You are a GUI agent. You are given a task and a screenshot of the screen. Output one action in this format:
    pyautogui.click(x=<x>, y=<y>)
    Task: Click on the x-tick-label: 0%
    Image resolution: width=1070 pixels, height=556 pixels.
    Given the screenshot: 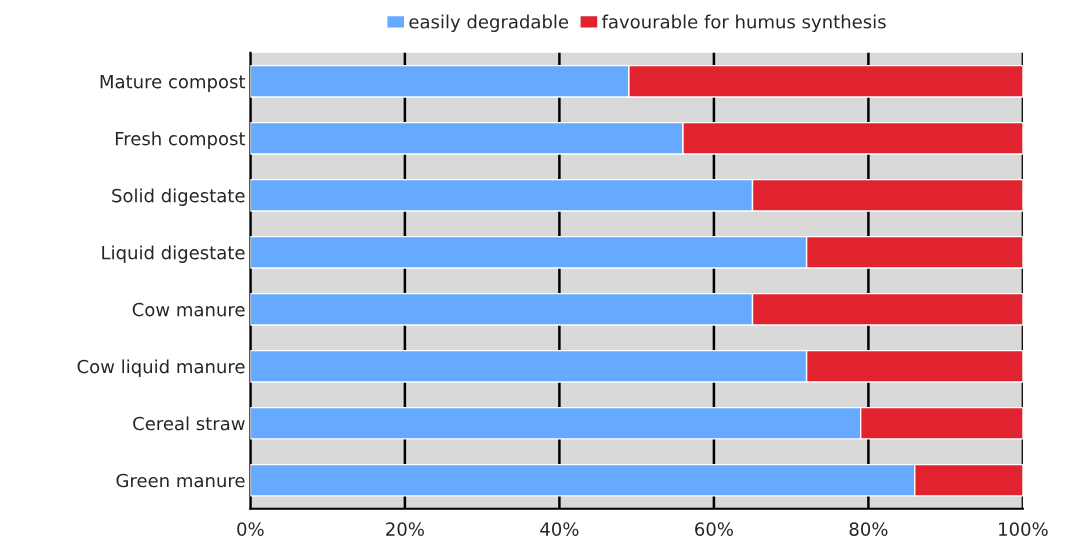 What is the action you would take?
    pyautogui.click(x=250, y=529)
    